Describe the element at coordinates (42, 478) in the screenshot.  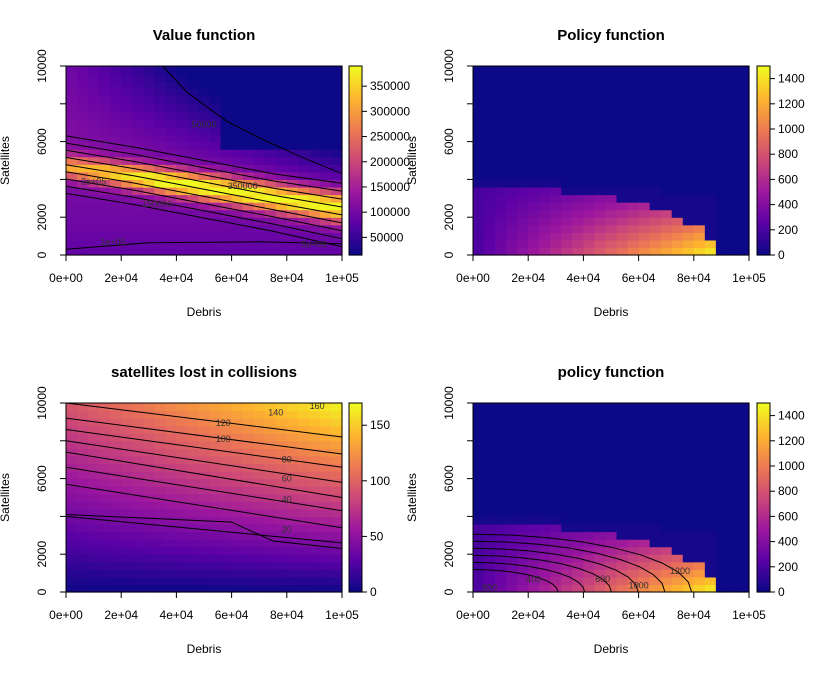
I see `y-tick-label: 6000` at that location.